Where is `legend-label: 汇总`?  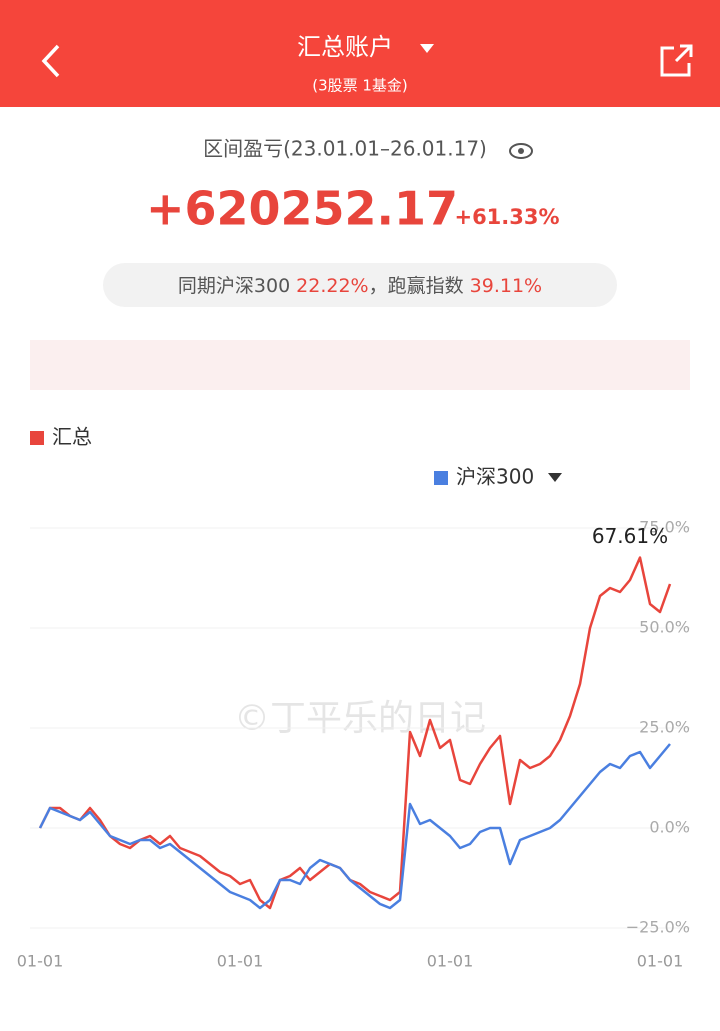
legend-label: 汇总 is located at coordinates (72, 437).